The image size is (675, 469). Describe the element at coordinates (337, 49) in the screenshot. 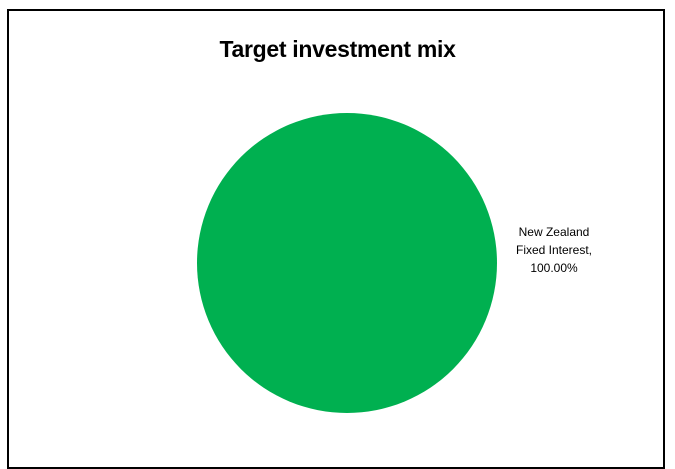

I see `chart-title: Target investment mix` at that location.